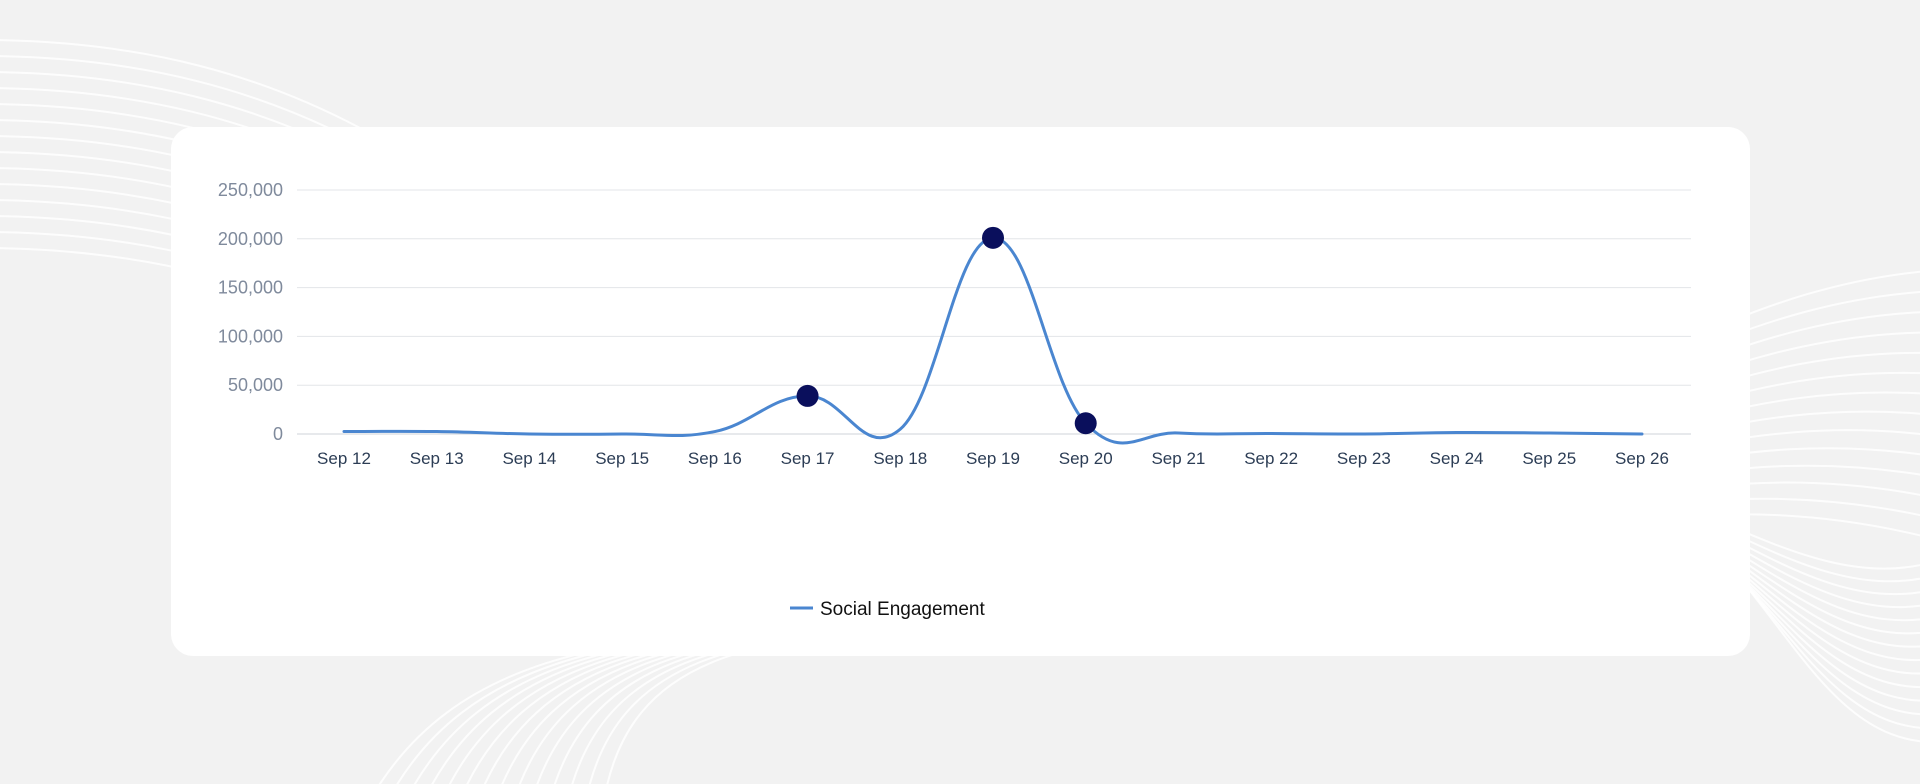  What do you see at coordinates (278, 434) in the screenshot?
I see `y-tick-label: 0` at bounding box center [278, 434].